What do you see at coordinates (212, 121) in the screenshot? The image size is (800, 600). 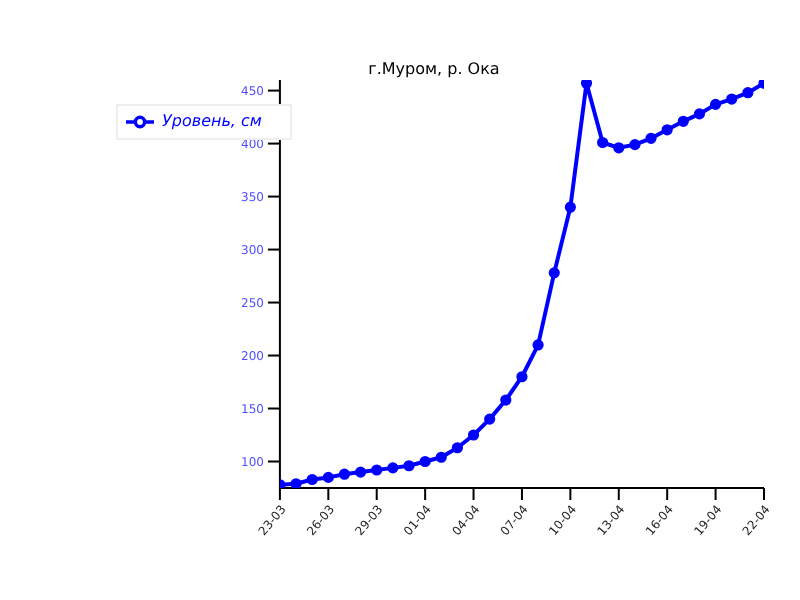 I see `legend-label: Уровень, см` at bounding box center [212, 121].